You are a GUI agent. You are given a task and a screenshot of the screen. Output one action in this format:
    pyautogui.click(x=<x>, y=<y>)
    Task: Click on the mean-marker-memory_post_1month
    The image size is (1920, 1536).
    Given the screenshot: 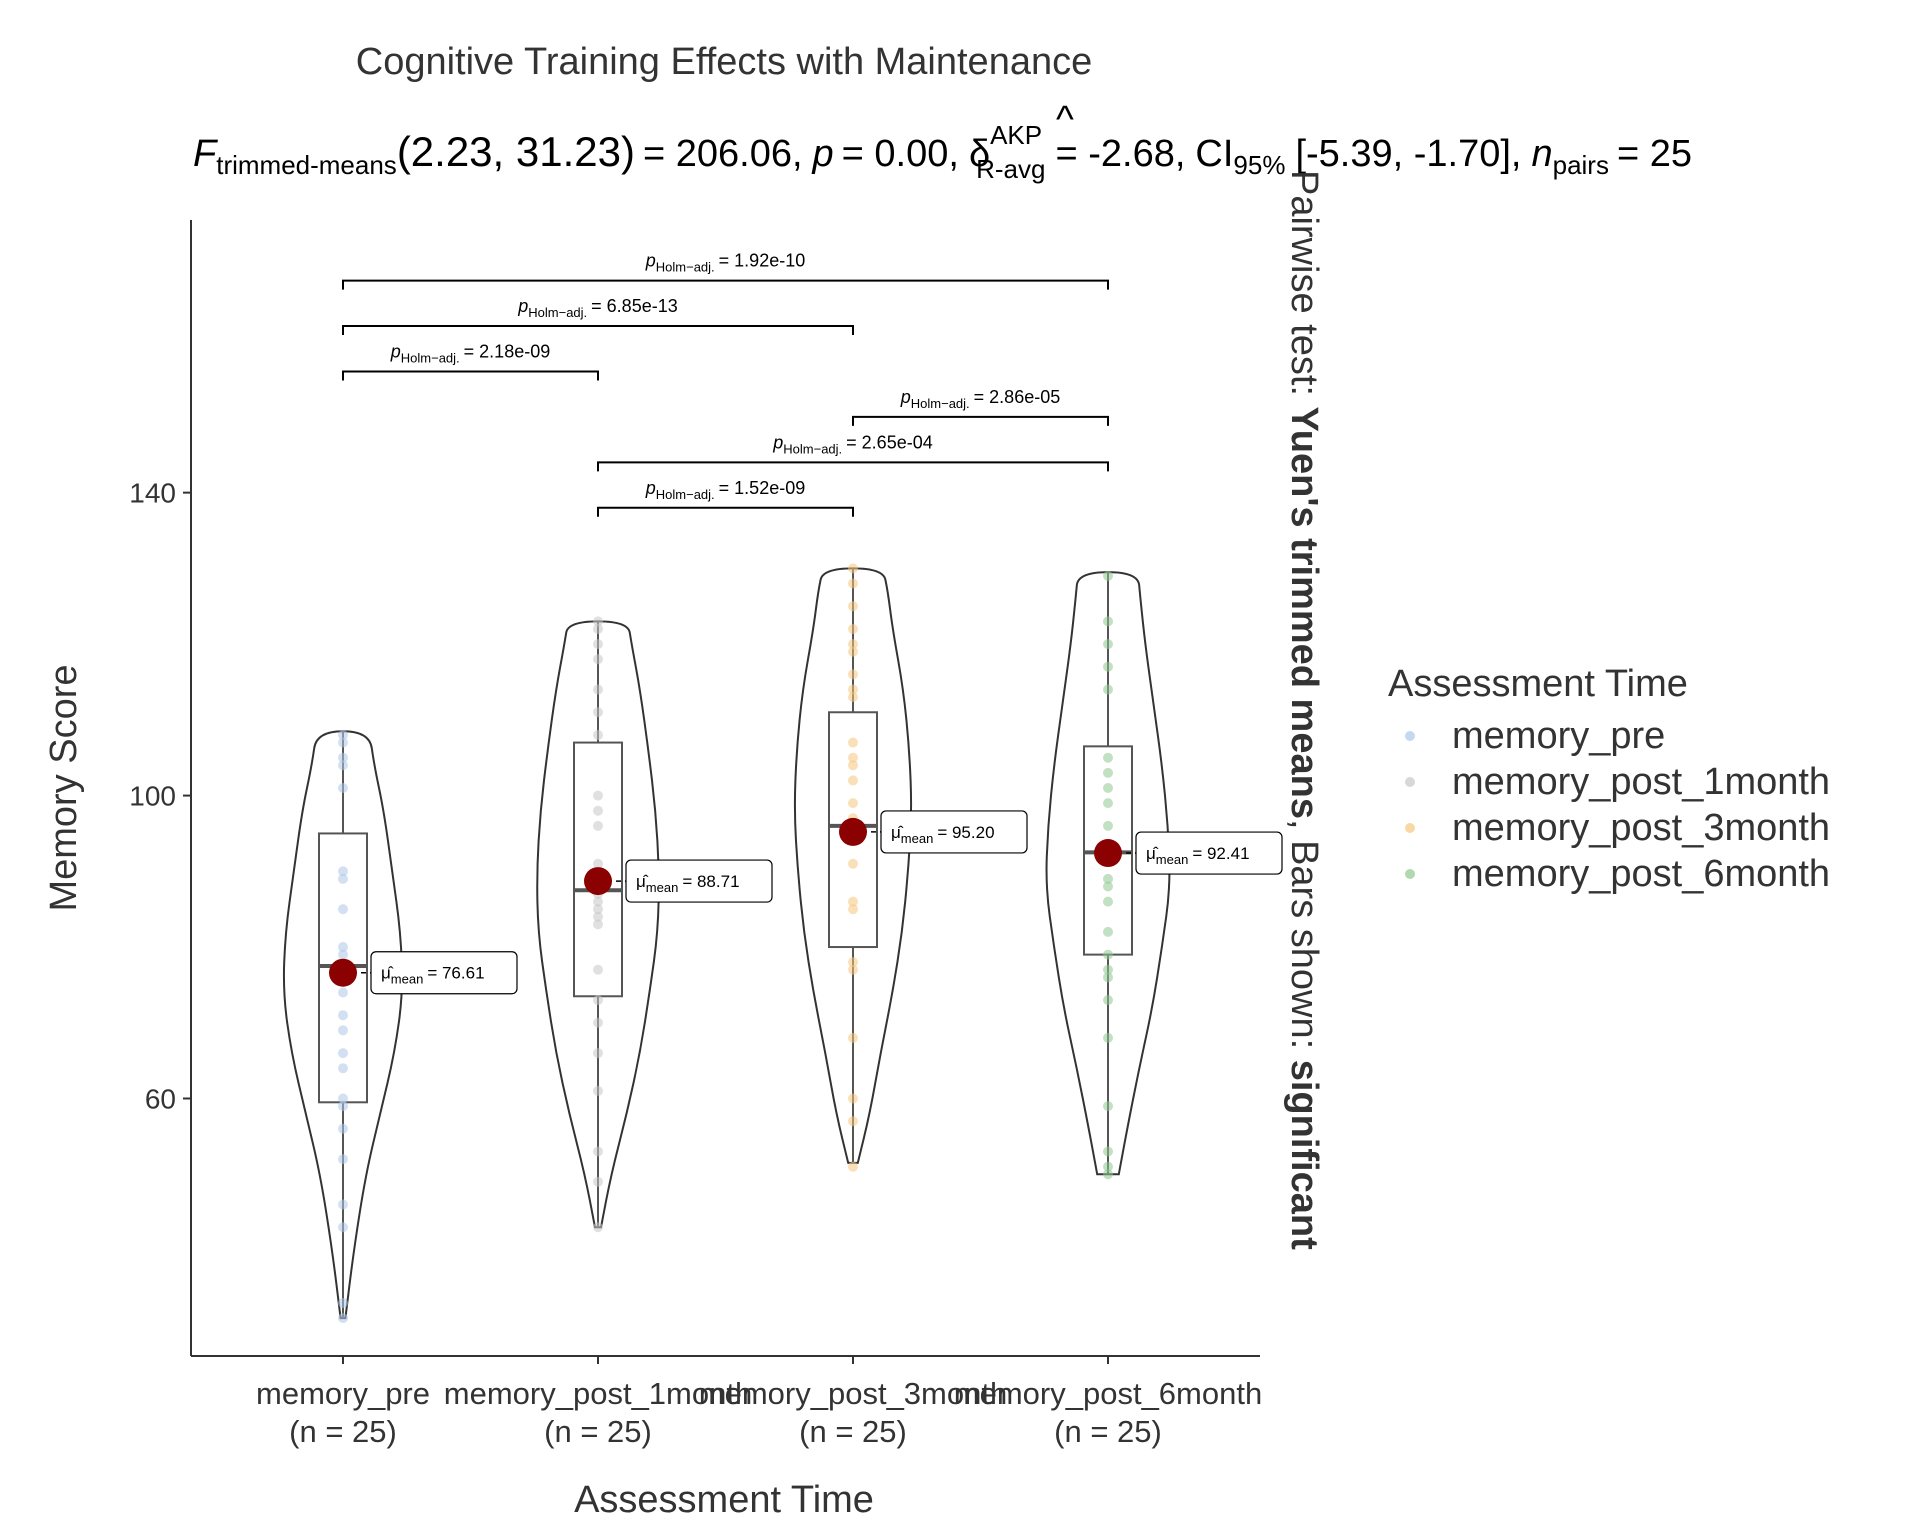 What is the action you would take?
    pyautogui.click(x=598, y=881)
    